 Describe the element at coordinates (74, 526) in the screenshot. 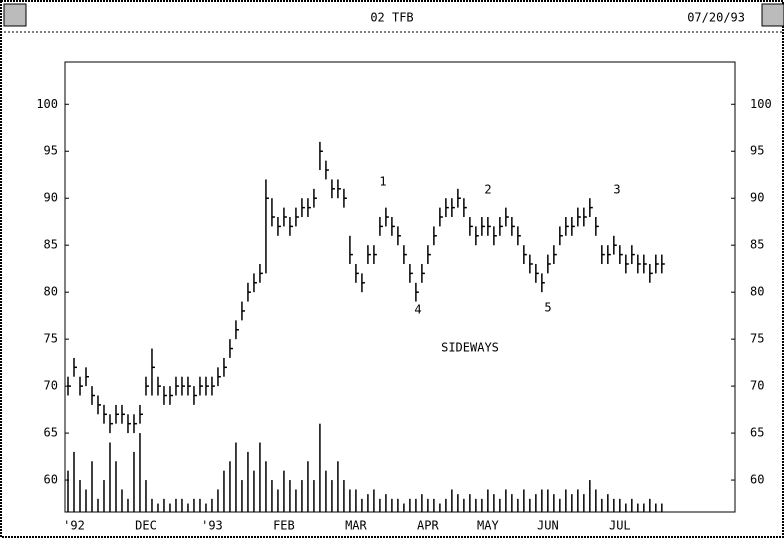

I see `x-tick-label: '92` at that location.